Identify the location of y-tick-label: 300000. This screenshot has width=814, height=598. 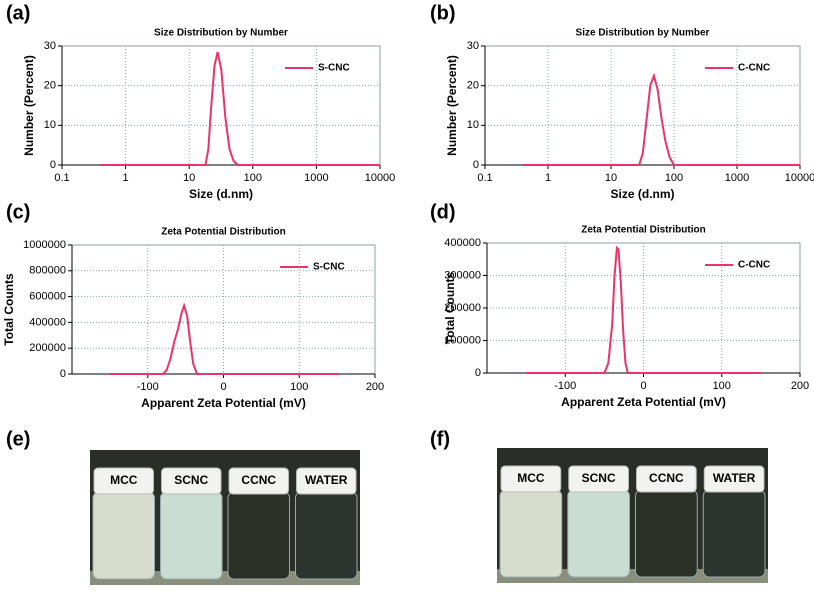
(462, 275).